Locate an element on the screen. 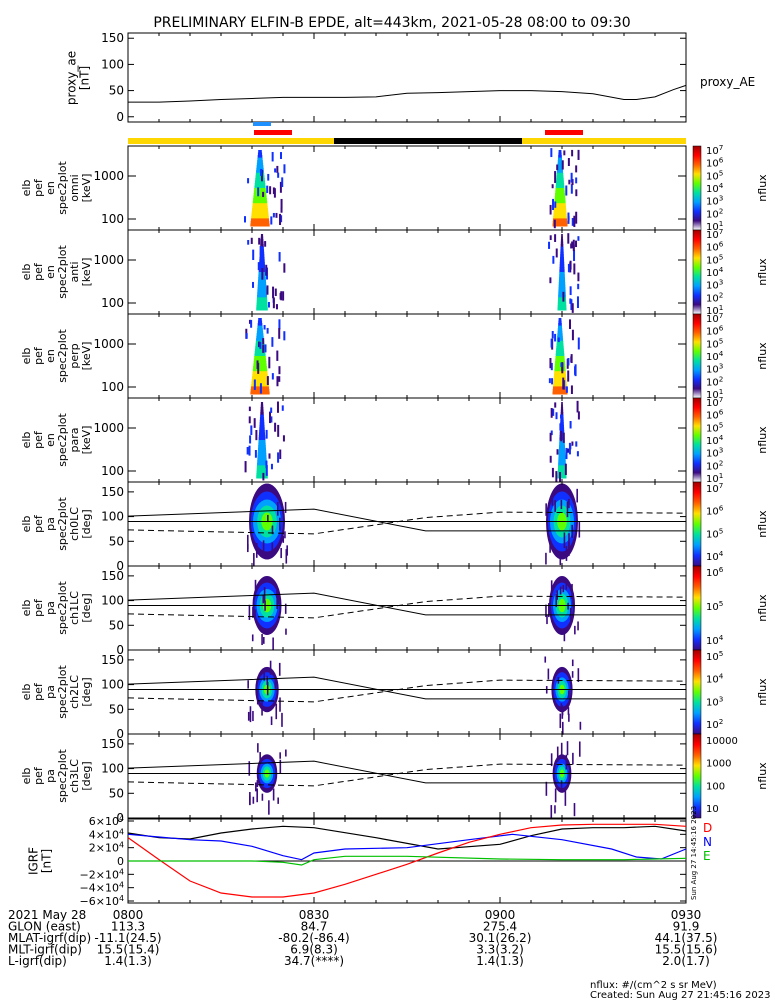 This screenshot has width=775, height=1000. panel-ylabel-line: pa is located at coordinates (50, 692).